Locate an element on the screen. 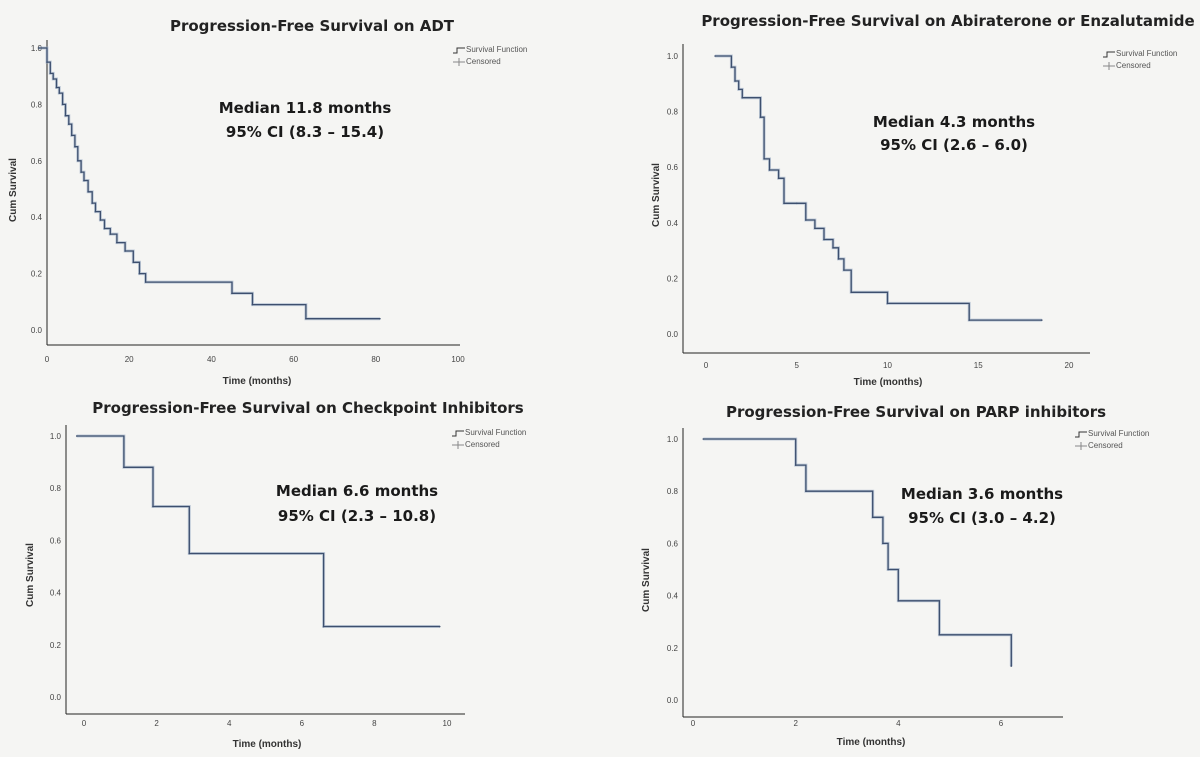 The width and height of the screenshot is (1200, 757). ci-annotation: 95% CI (3.0 – 4.2) is located at coordinates (982, 518).